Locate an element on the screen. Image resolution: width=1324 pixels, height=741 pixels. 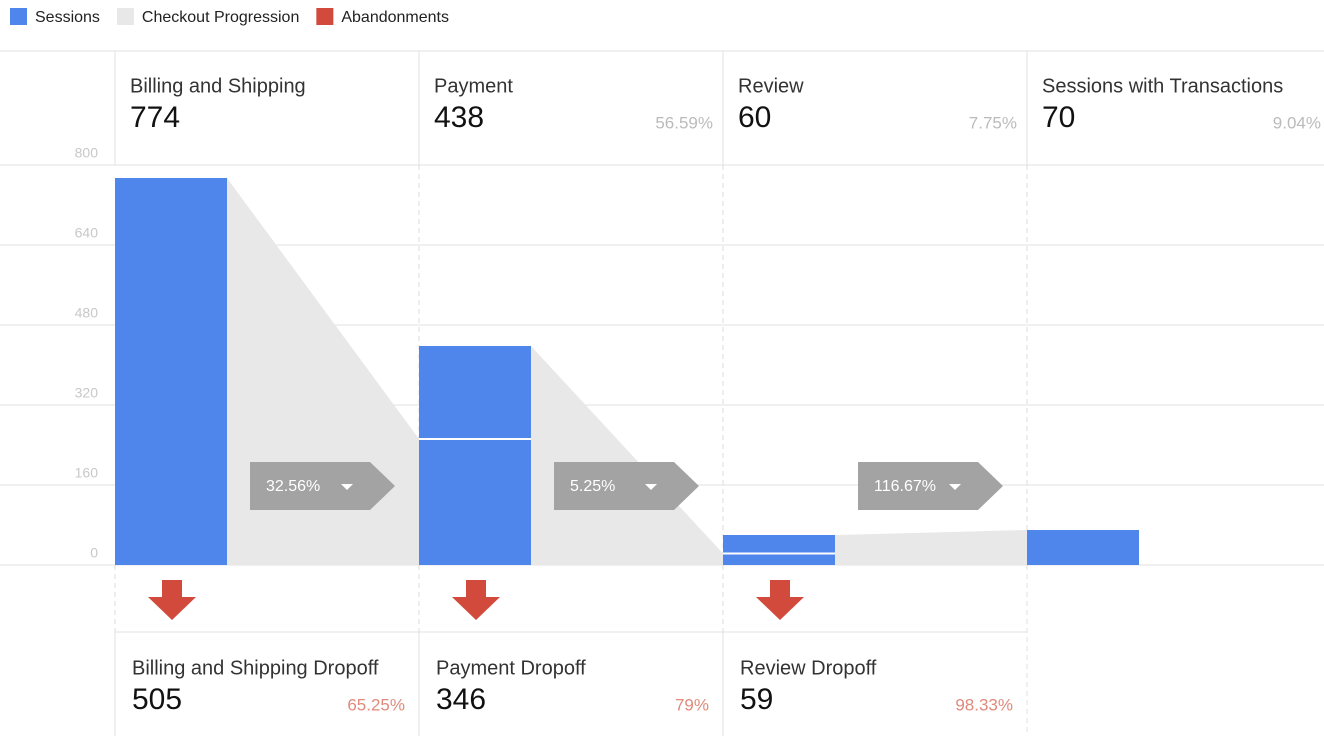
progression-label: 32.56% is located at coordinates (293, 486).